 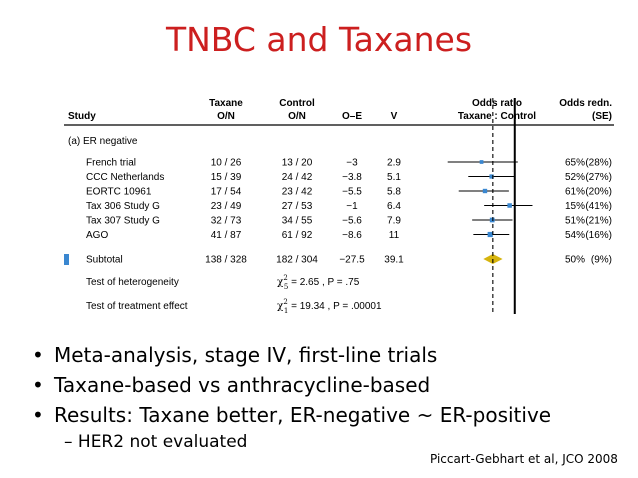 What do you see at coordinates (125, 177) in the screenshot?
I see `row-study: CCC Netherlands` at bounding box center [125, 177].